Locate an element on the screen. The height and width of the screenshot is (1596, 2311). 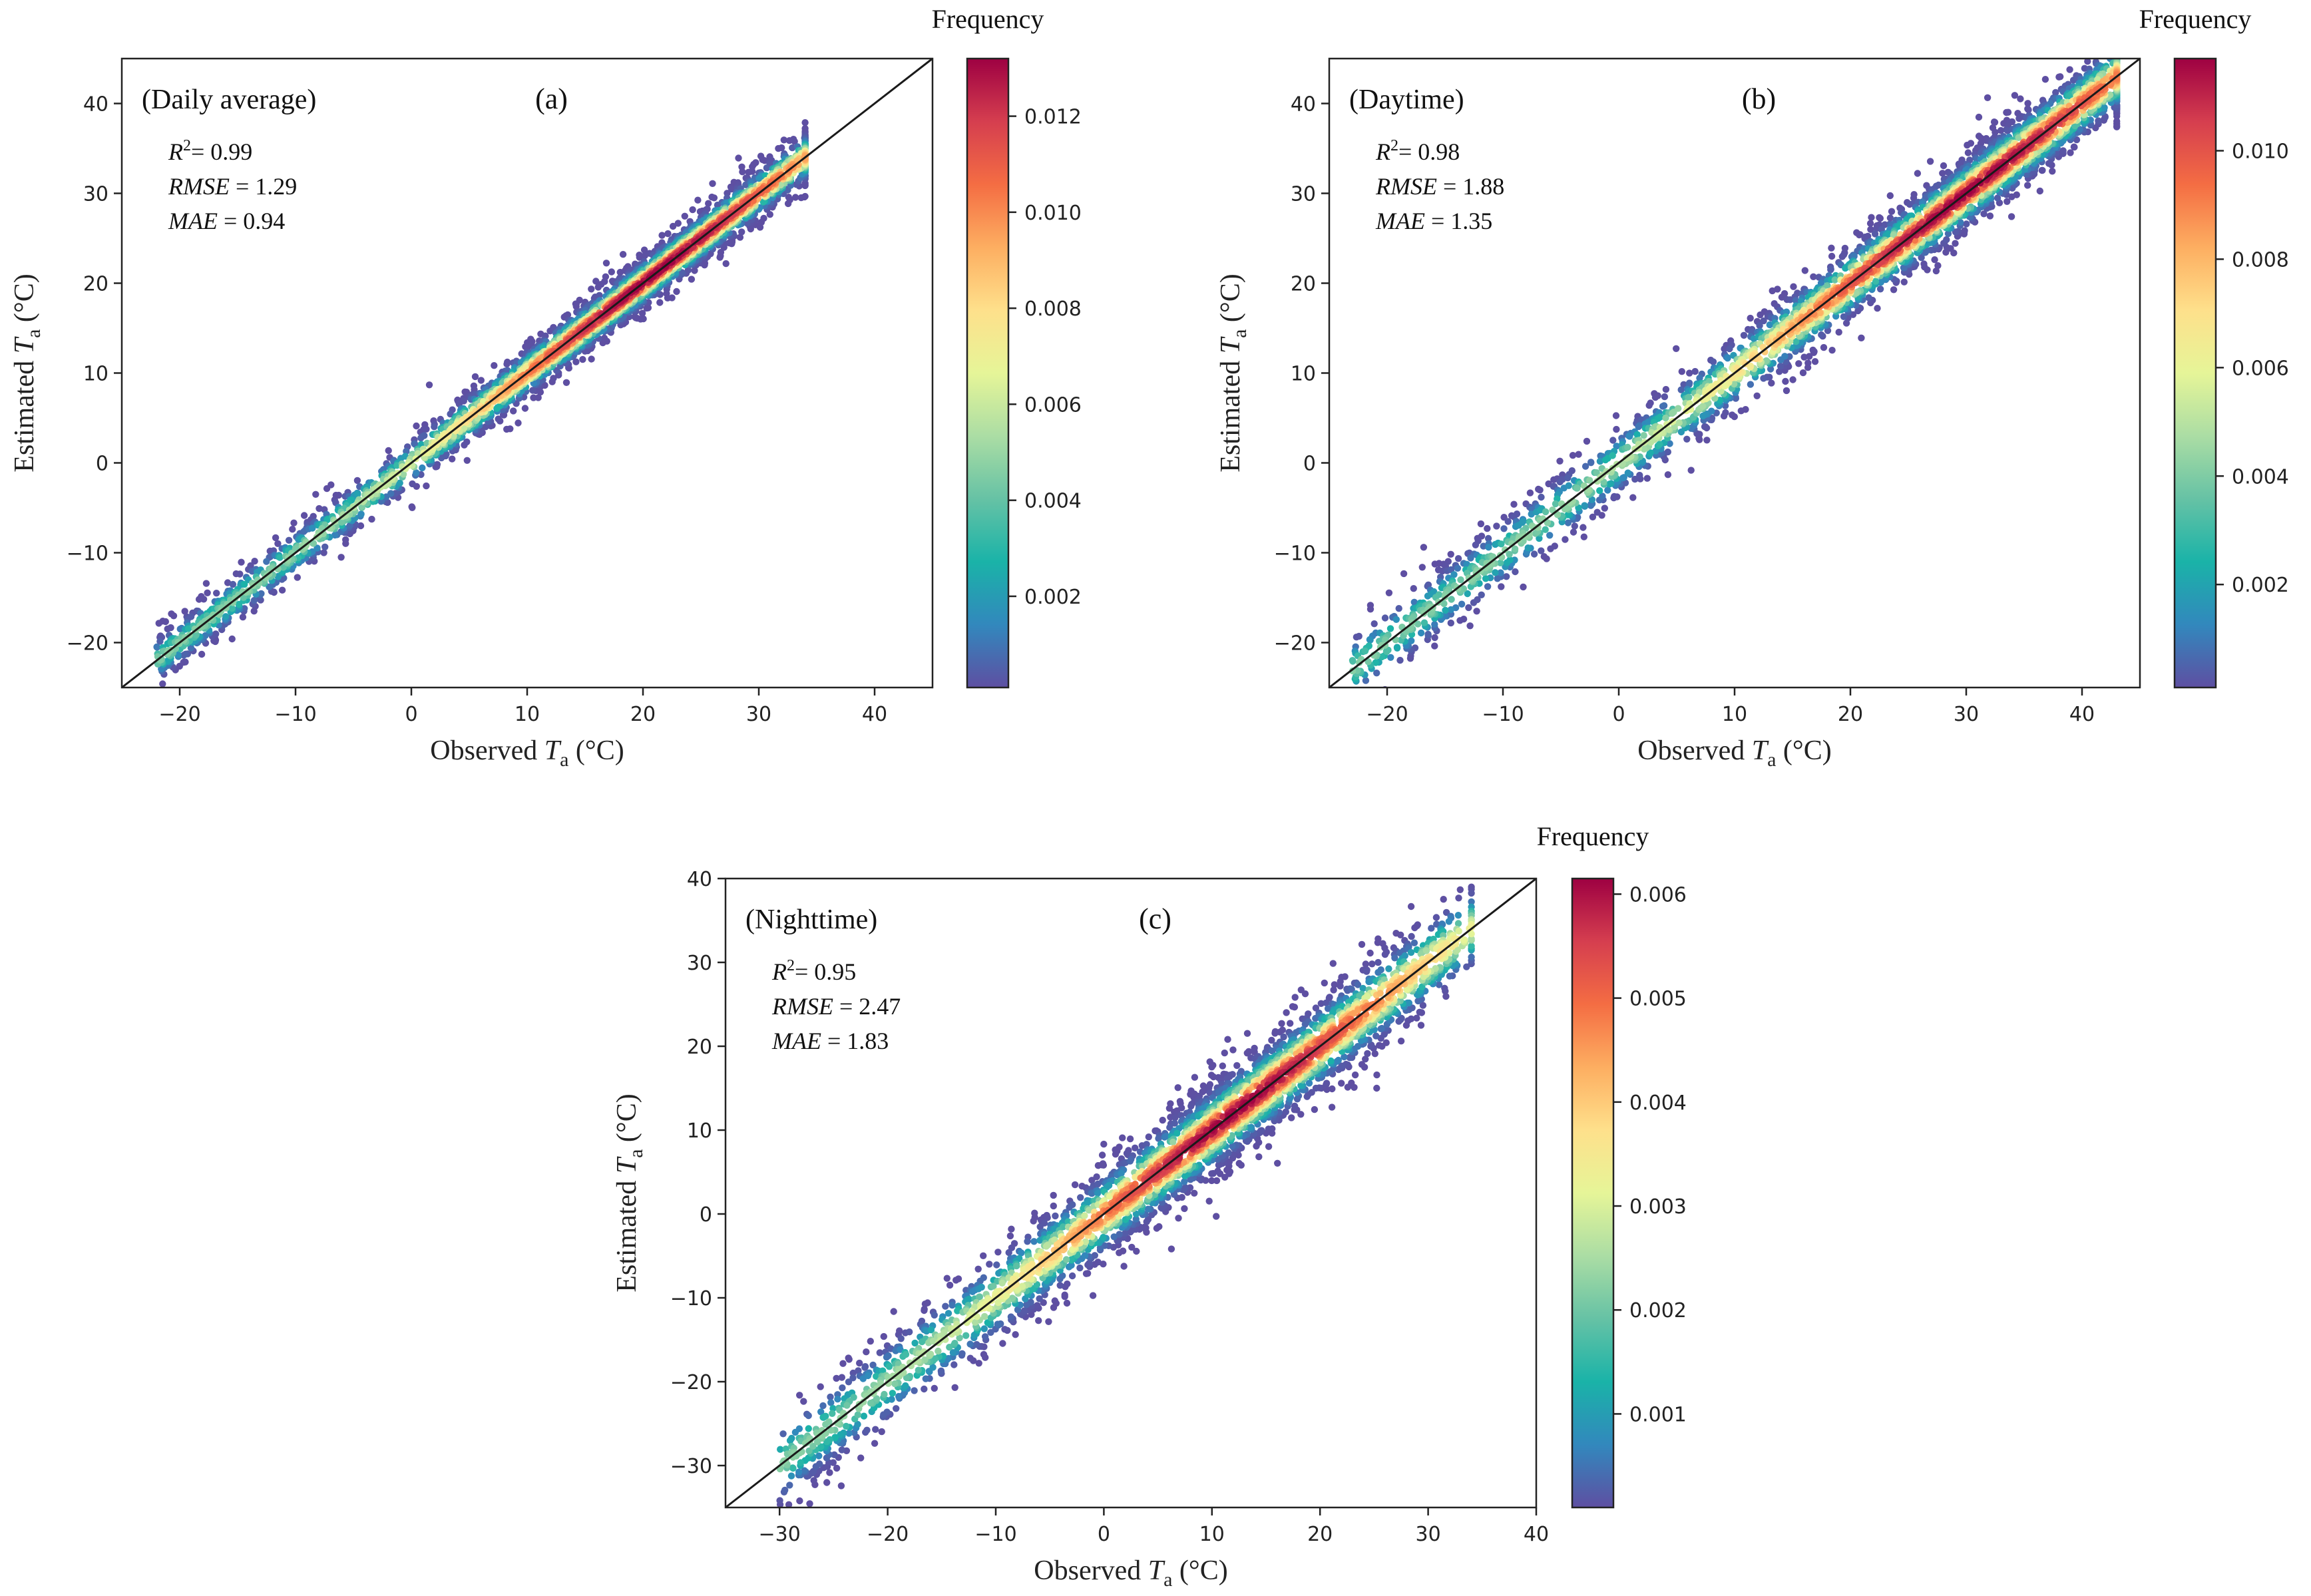
axis-label-unit: (°C) is located at coordinates (596, 750).